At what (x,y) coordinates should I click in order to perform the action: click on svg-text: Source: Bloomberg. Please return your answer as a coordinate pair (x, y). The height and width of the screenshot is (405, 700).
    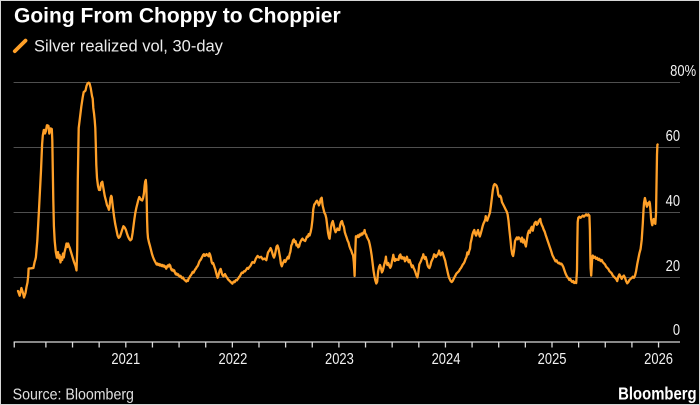
    Looking at the image, I should click on (73, 395).